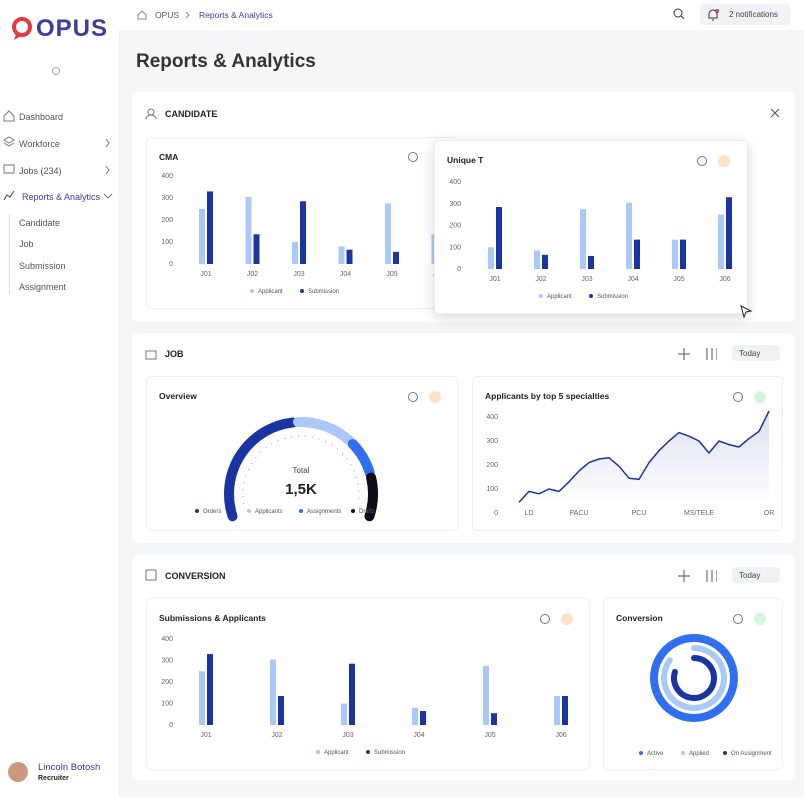  I want to click on range-text: Today, so click(750, 575).